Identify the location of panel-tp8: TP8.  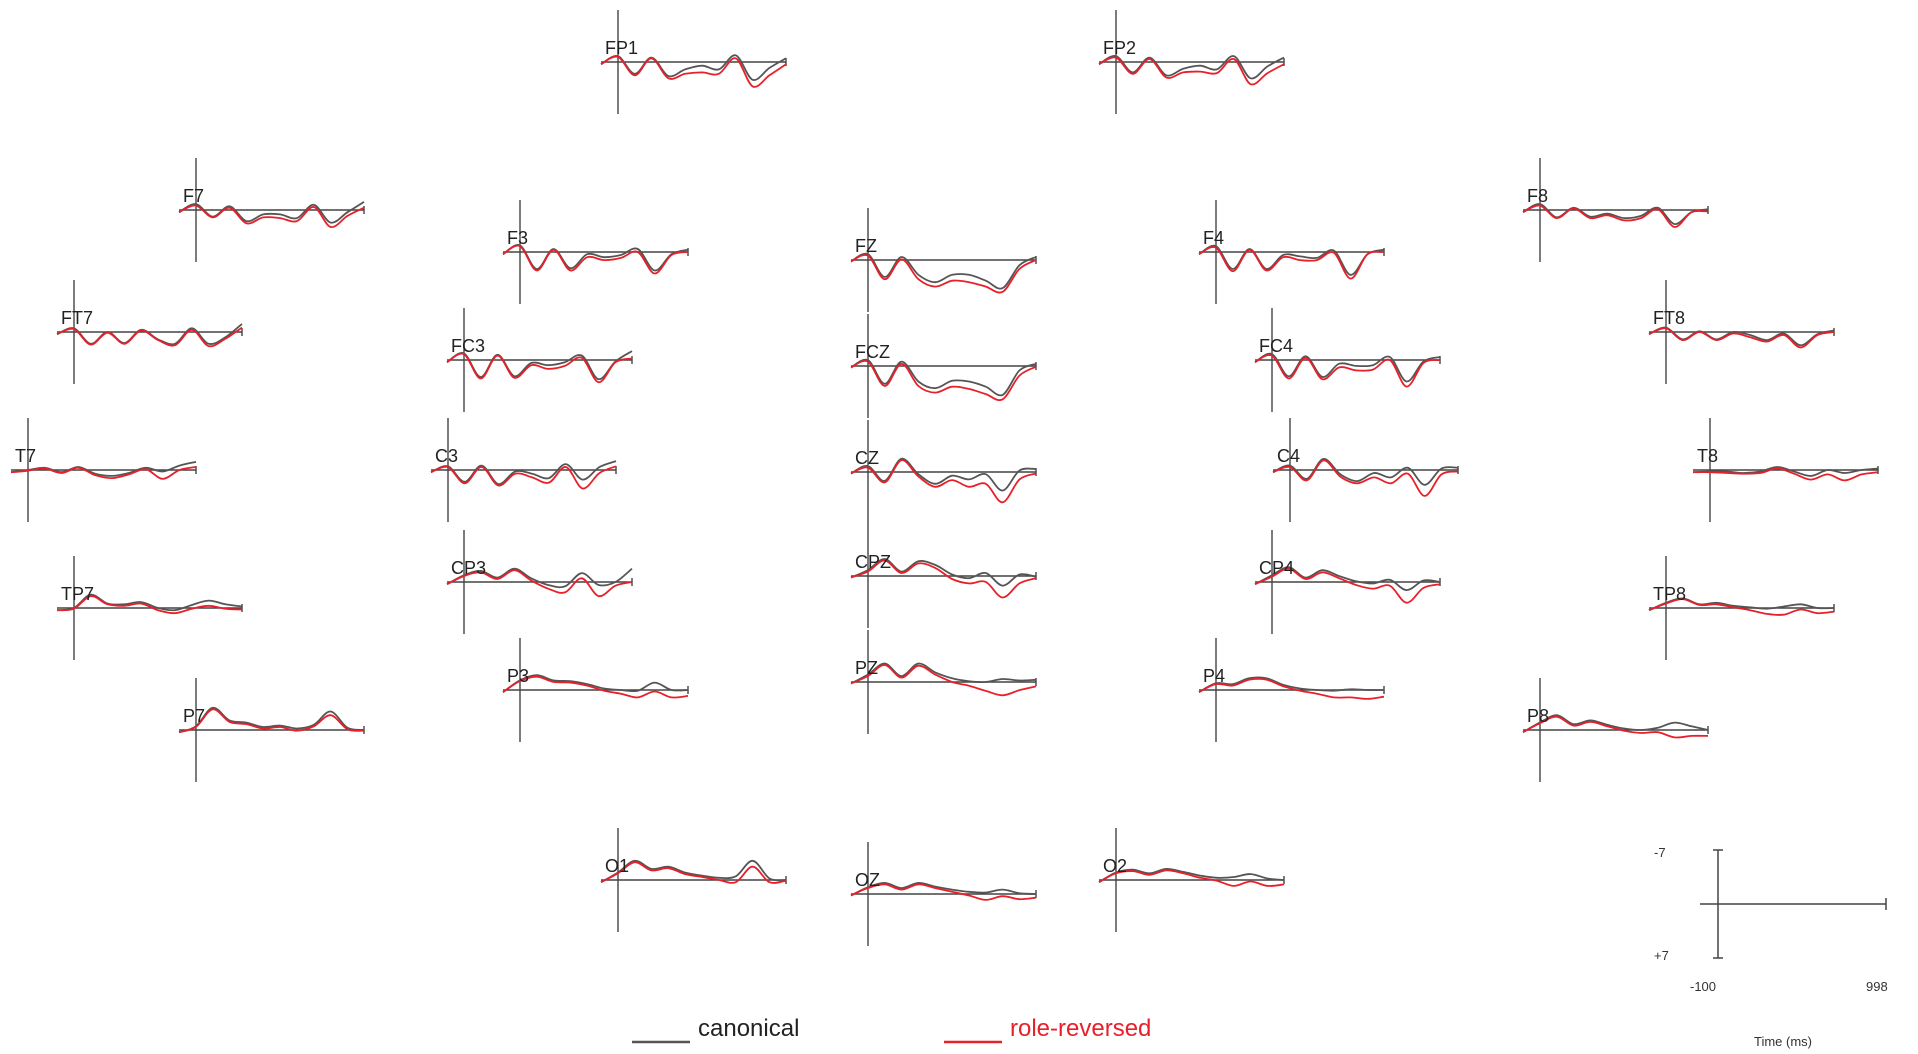
(1741, 608).